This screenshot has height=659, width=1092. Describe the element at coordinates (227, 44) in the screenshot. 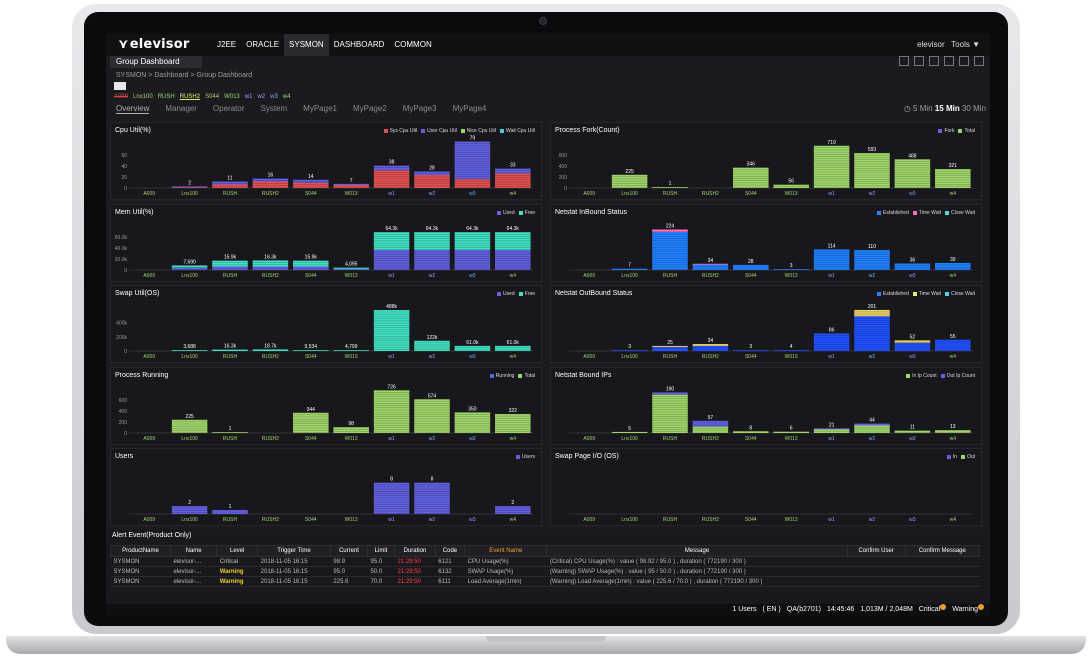

I see `menu-item-j2ee: J2EE` at that location.